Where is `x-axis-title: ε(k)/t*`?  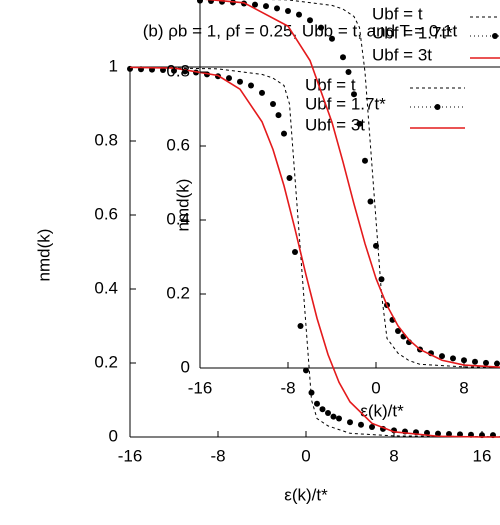
x-axis-title: ε(k)/t* is located at coordinates (306, 494).